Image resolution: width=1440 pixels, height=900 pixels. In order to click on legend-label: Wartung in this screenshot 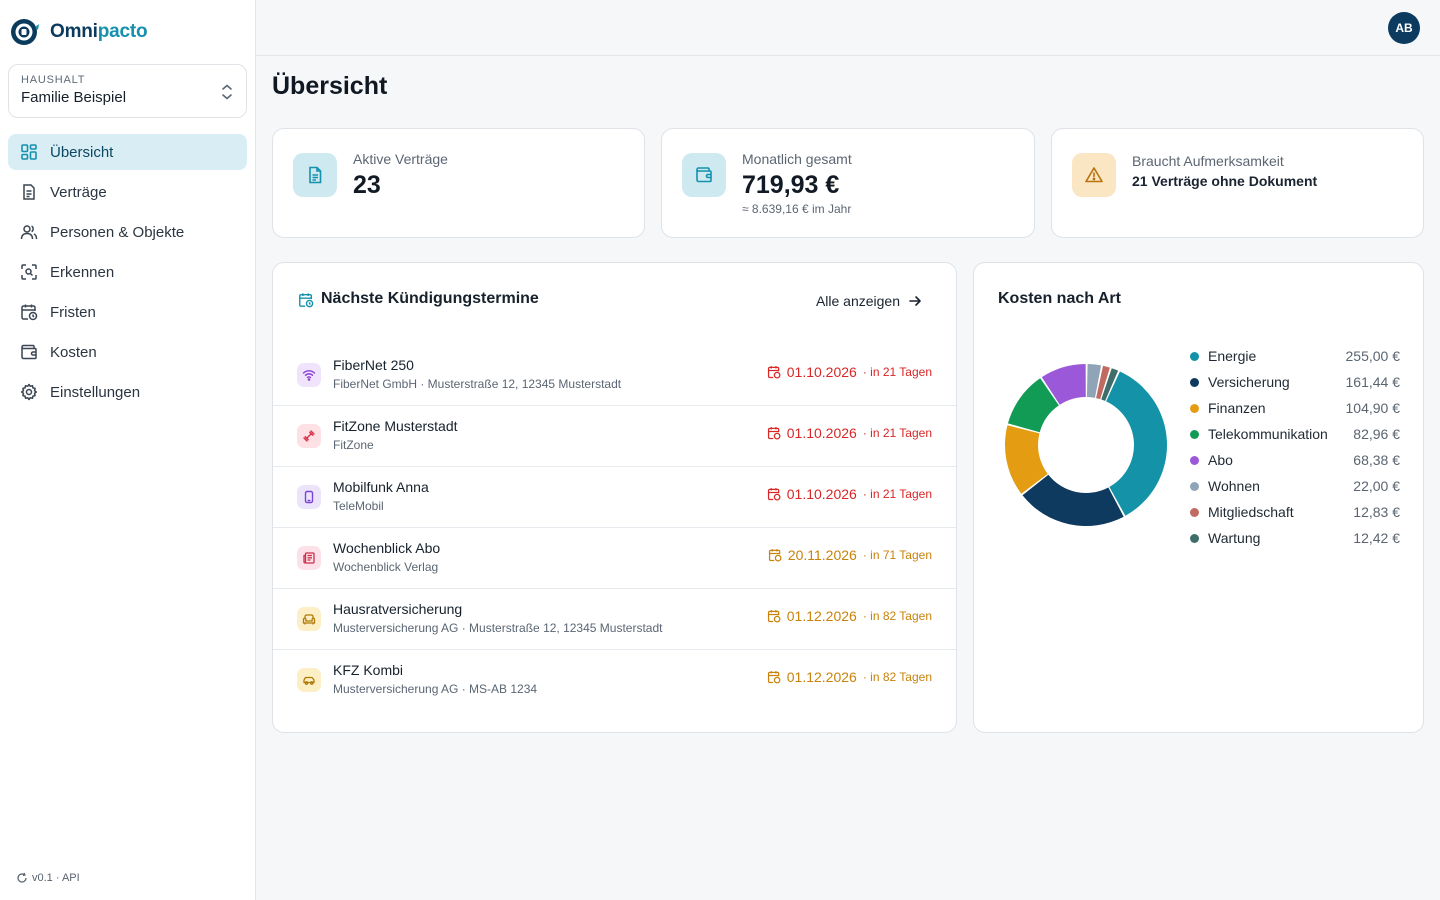, I will do `click(1234, 538)`.